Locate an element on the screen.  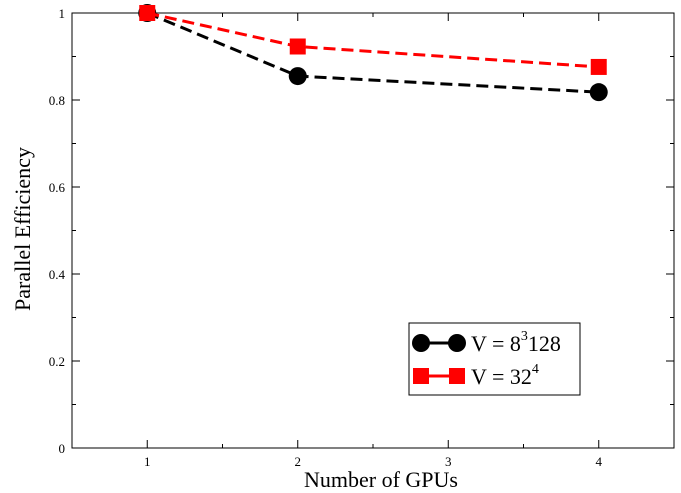
x-tick-label: 2 is located at coordinates (298, 461).